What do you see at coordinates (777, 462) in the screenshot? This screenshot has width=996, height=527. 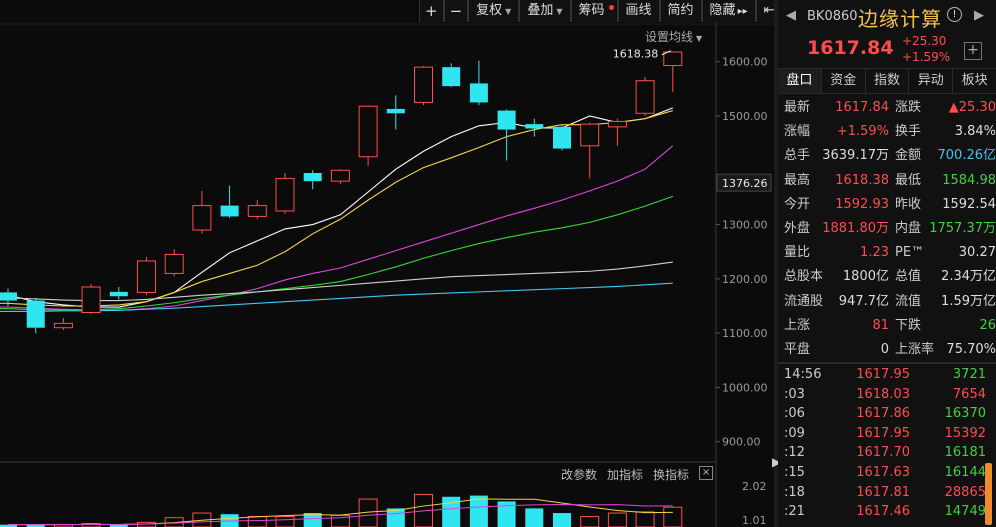 I see `splitter-arrow-icon: ▶` at bounding box center [777, 462].